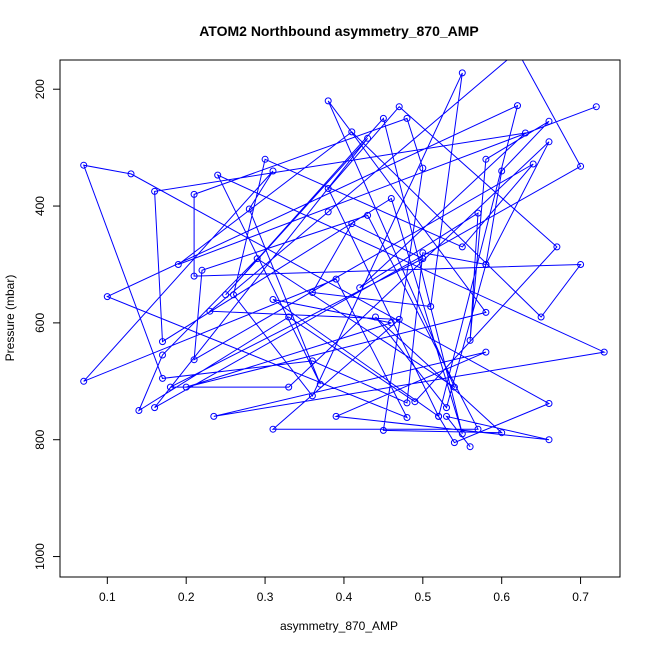  Describe the element at coordinates (422, 597) in the screenshot. I see `x-tick-label: 0.5` at that location.